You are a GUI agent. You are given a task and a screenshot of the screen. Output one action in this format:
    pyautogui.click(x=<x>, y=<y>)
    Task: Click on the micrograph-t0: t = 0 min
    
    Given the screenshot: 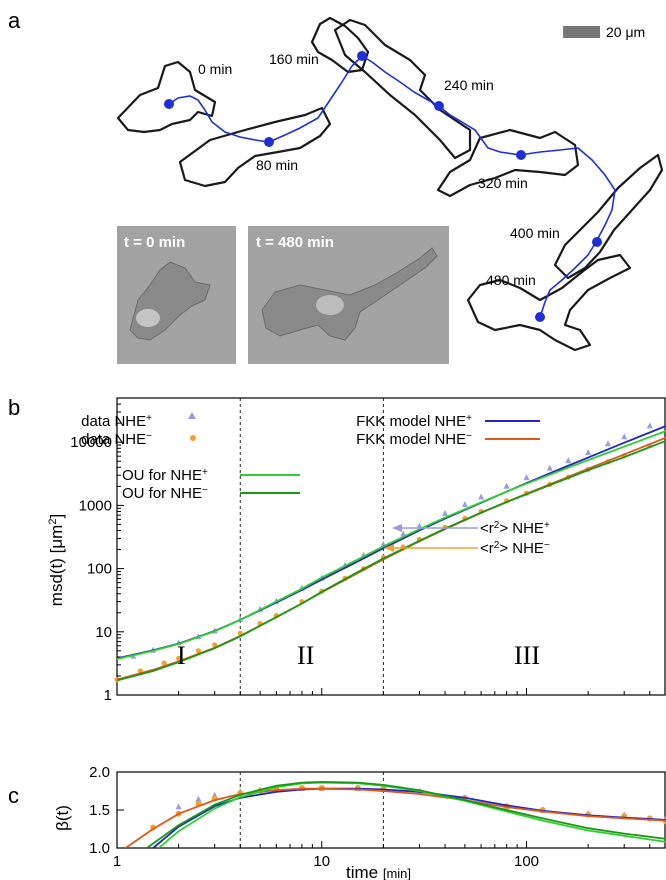 What is the action you would take?
    pyautogui.click(x=176, y=295)
    